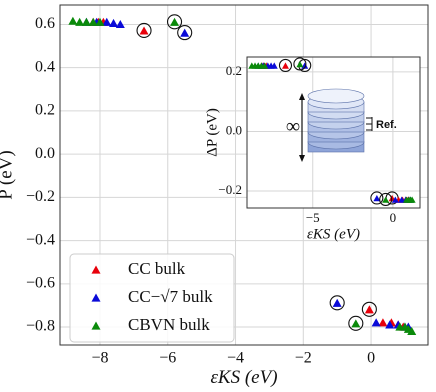 This screenshot has height=392, width=436. I want to click on x-tick-label: −6, so click(167, 357).